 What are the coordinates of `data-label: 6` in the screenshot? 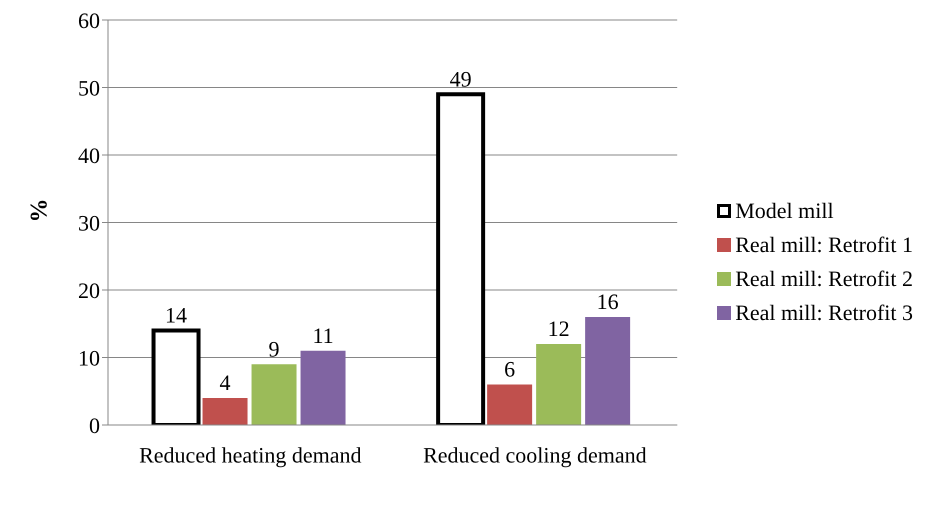 It's located at (510, 369).